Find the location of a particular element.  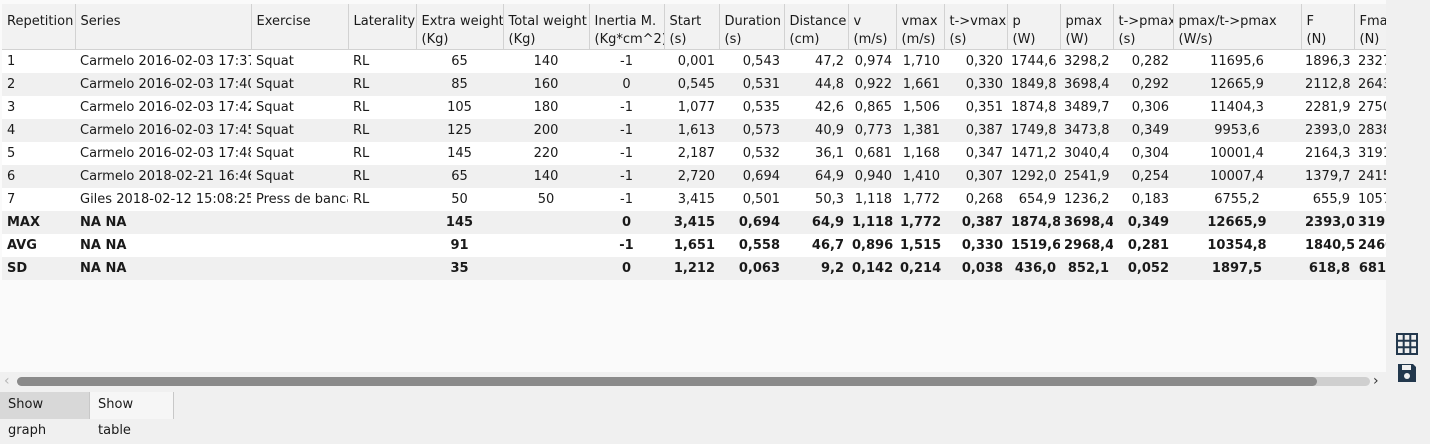

column-header: Repetition is located at coordinates (39, 27).